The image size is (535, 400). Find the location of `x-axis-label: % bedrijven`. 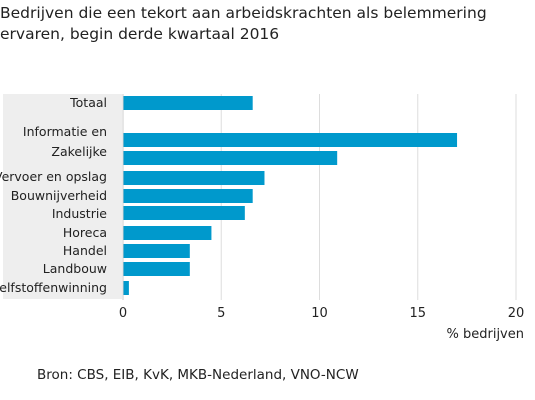

x-axis-label: % bedrijven is located at coordinates (486, 334).